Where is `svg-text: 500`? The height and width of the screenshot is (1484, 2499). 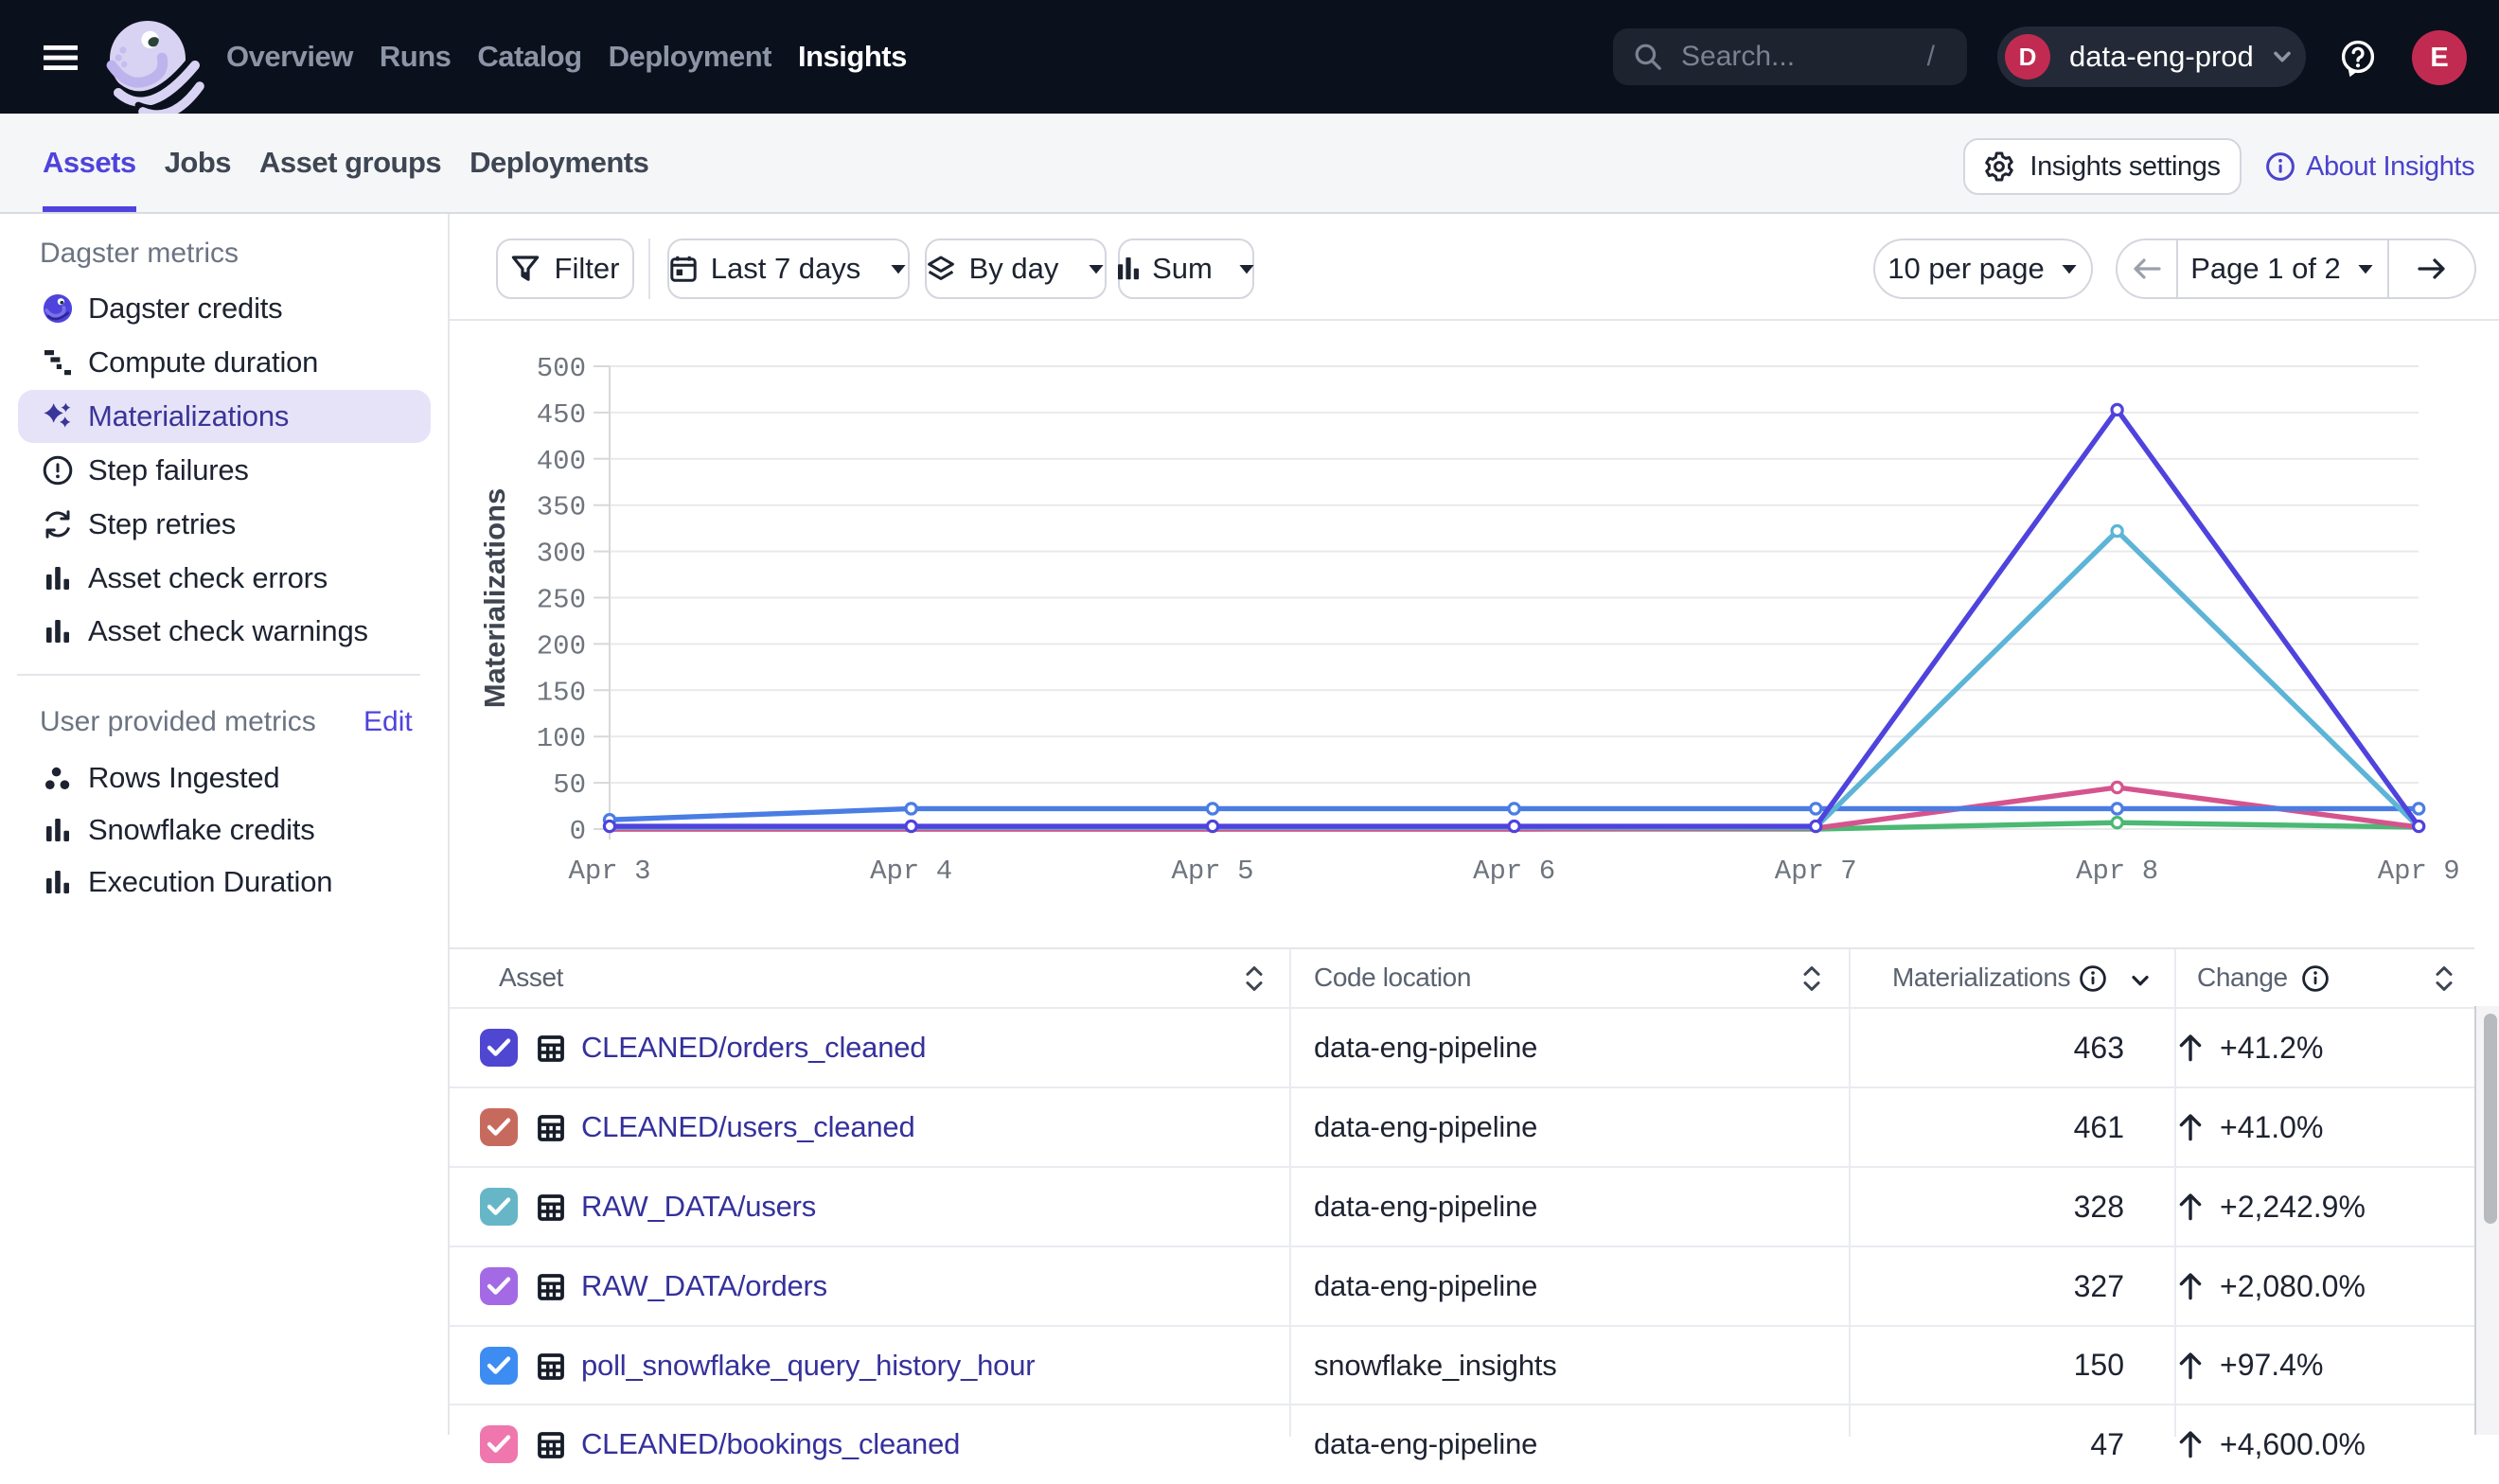 svg-text: 500 is located at coordinates (561, 368).